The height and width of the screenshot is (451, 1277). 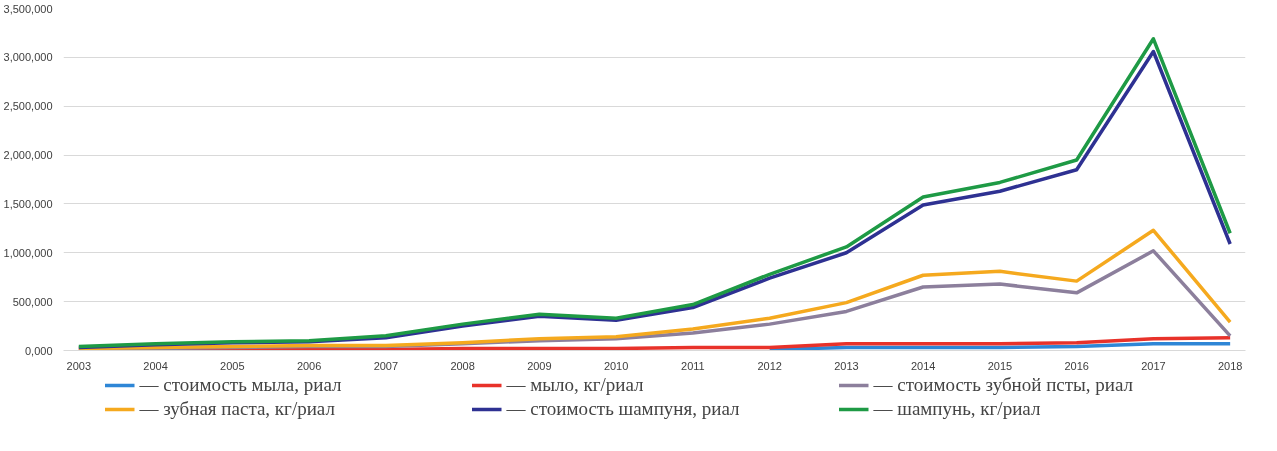 What do you see at coordinates (769, 365) in the screenshot?
I see `x-tick-label: 2012` at bounding box center [769, 365].